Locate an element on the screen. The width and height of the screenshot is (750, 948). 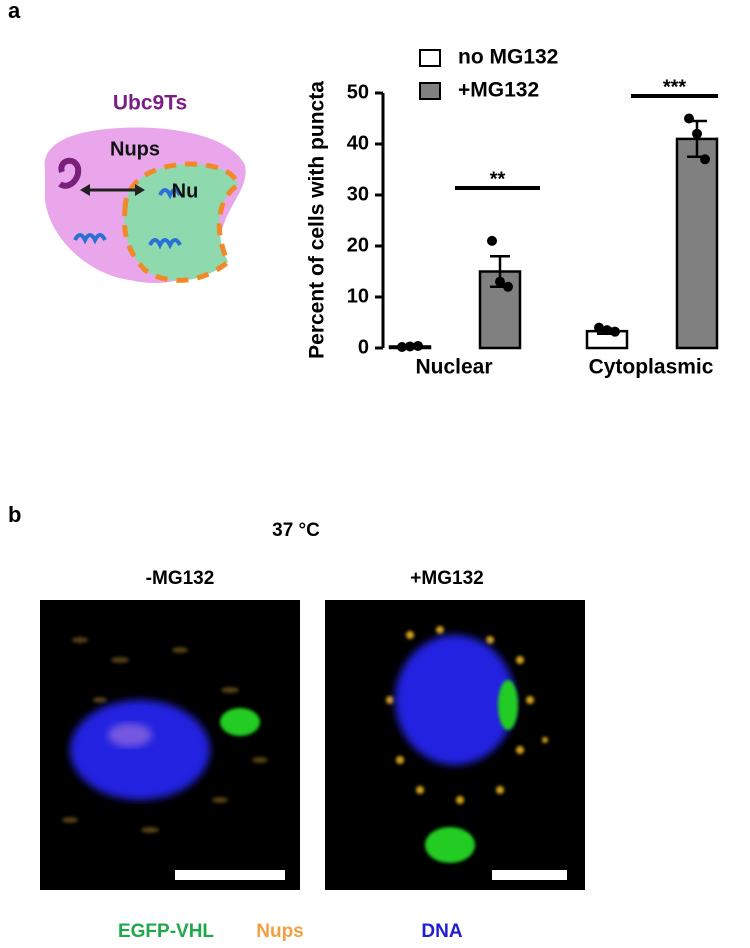
channel-label: Nups is located at coordinates (280, 931).